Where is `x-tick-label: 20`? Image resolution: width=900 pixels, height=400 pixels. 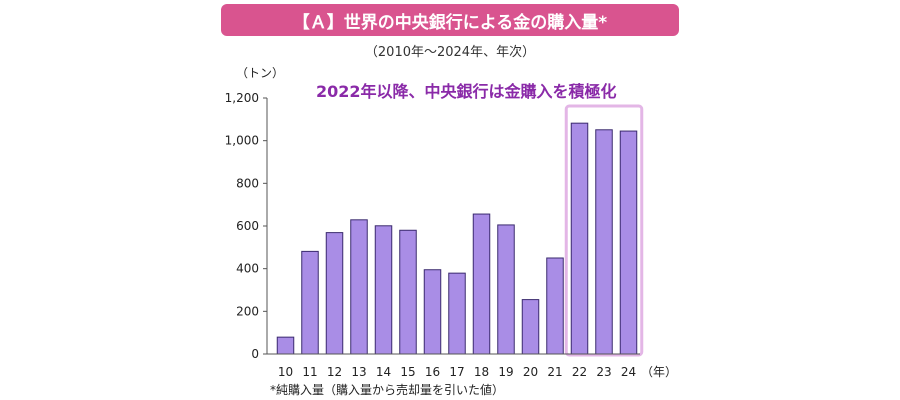
x-tick-label: 20 is located at coordinates (530, 372).